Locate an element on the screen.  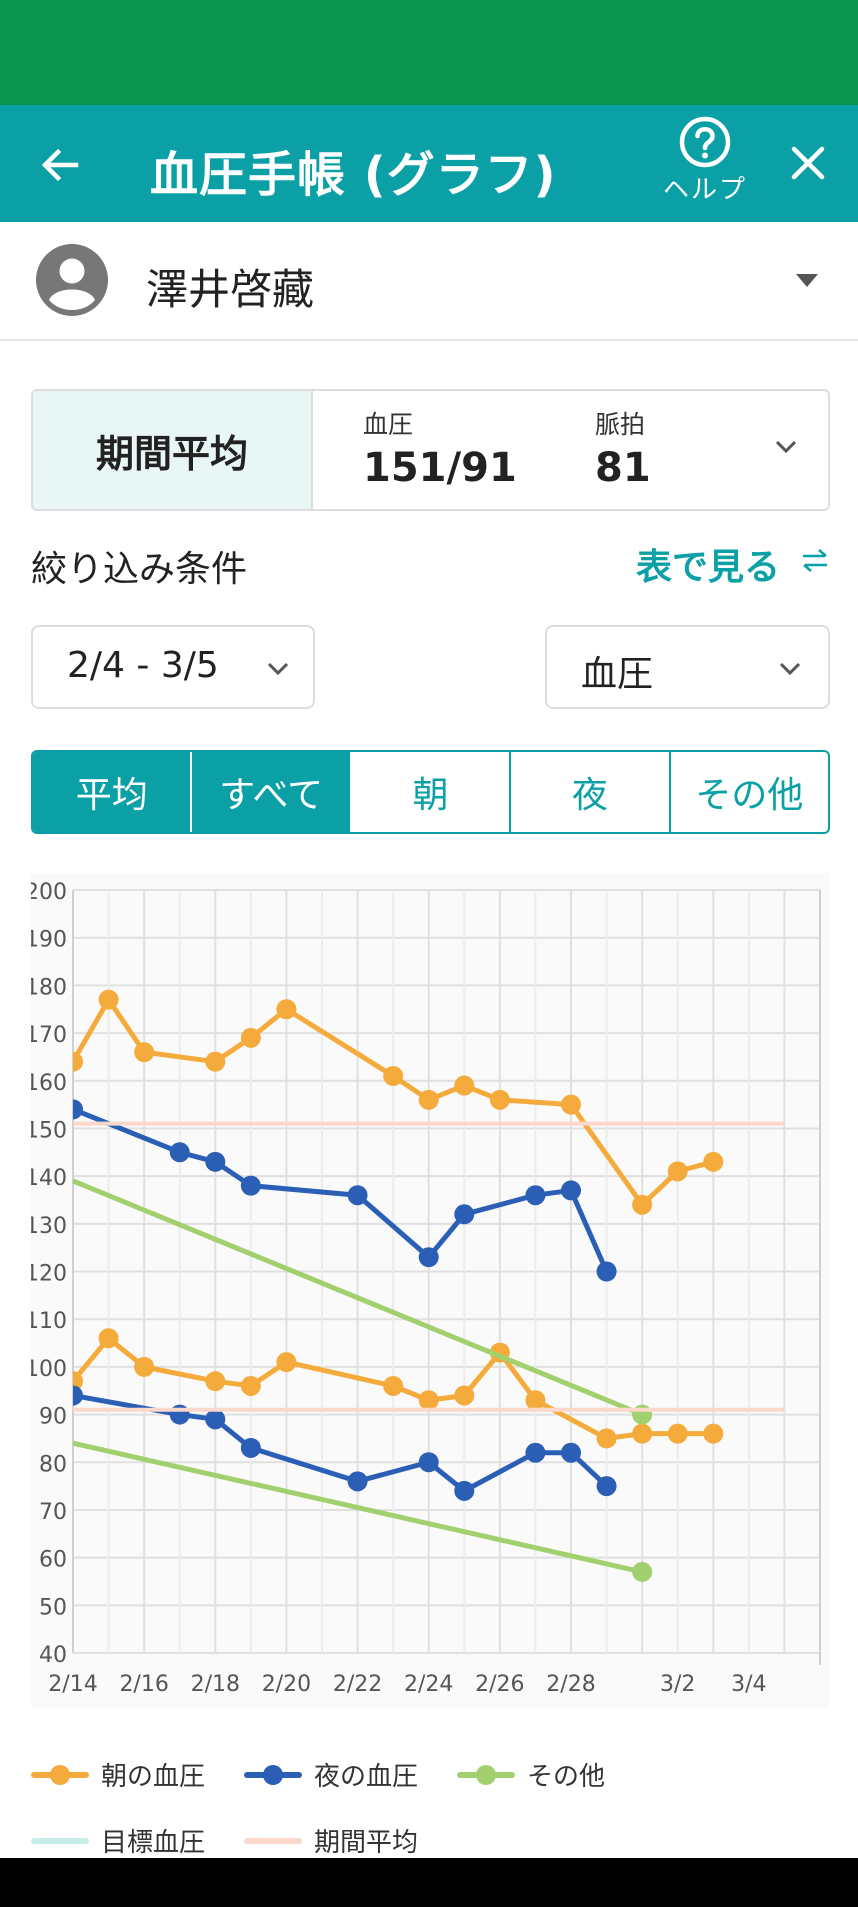
legend-average: 期間平均 is located at coordinates (331, 1840).